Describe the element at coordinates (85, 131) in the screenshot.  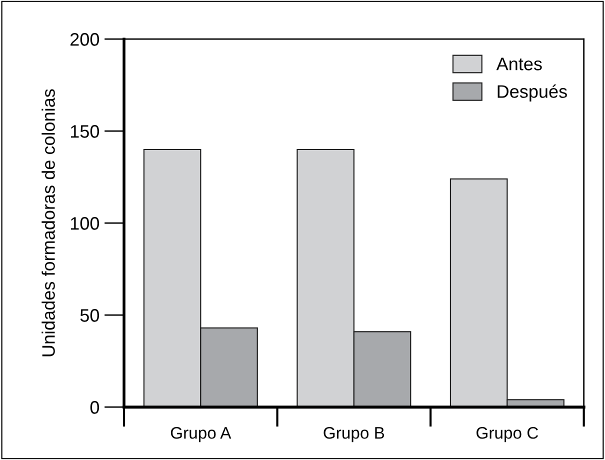
I see `y-tick-label: 150` at that location.